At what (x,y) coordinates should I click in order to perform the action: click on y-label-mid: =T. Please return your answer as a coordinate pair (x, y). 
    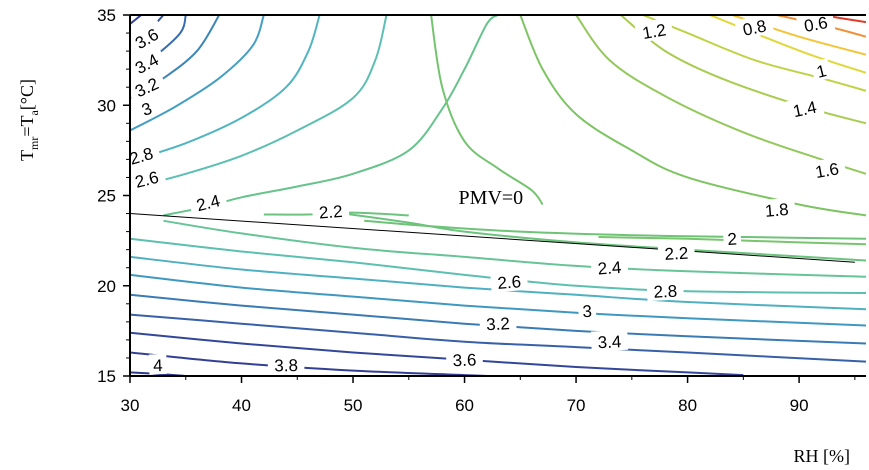
    Looking at the image, I should click on (27, 126).